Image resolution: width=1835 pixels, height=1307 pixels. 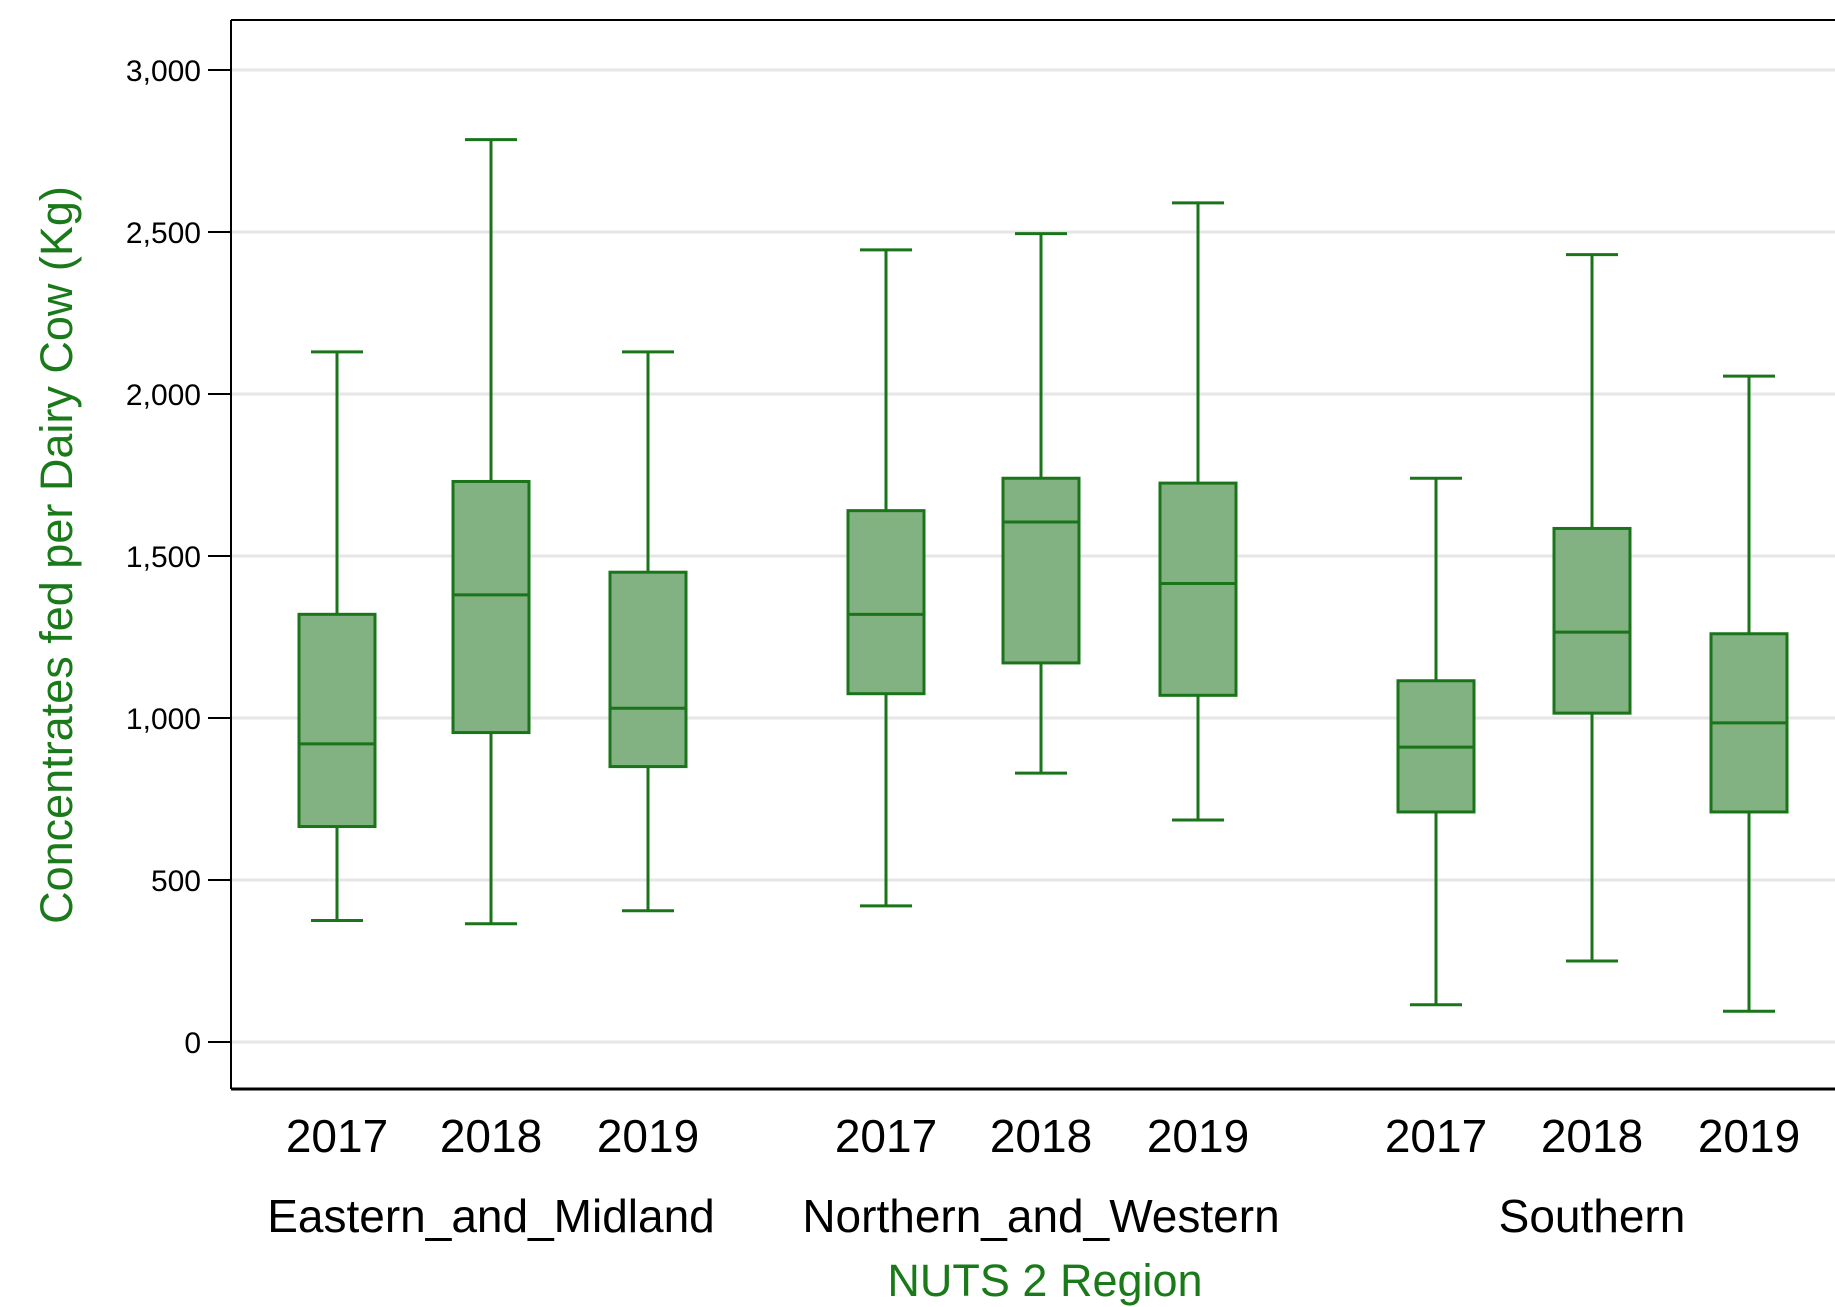 I want to click on y-tick-label: 1,000, so click(x=163, y=719).